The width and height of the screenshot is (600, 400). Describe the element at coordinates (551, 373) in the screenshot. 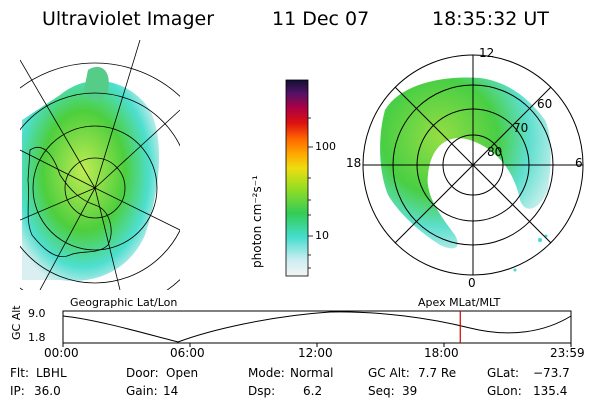

I see `glat-value: −73.7` at that location.